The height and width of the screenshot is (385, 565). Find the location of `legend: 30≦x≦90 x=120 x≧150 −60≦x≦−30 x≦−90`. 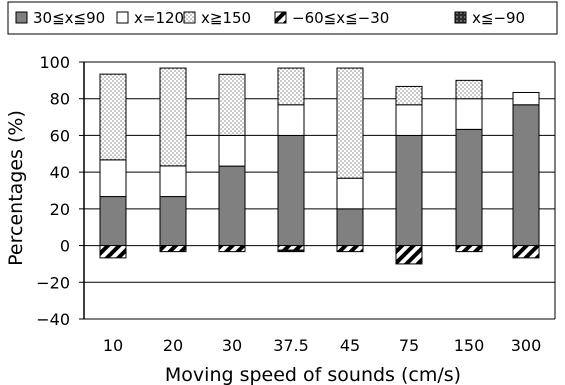

legend: 30≦x≦90 x=120 x≧150 −60≦x≦−30 x≦−90 is located at coordinates (282, 18).